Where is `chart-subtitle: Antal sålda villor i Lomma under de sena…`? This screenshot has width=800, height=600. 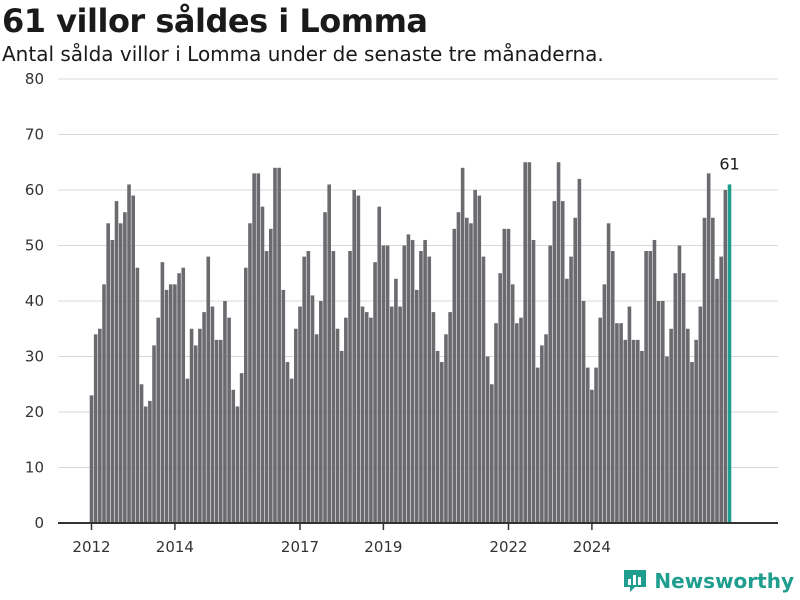 chart-subtitle: Antal sålda villor i Lomma under de sena… is located at coordinates (303, 54).